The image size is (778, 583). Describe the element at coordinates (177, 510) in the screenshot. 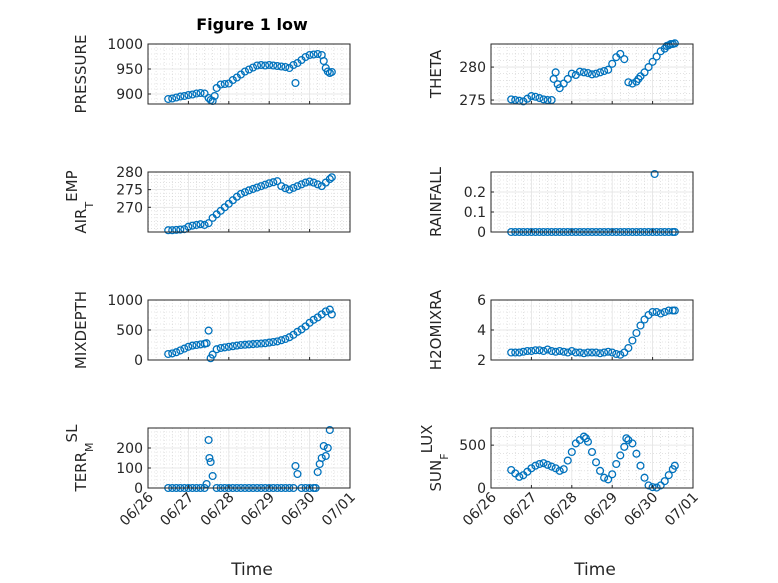

I see `x-tick-label: 06/27` at that location.